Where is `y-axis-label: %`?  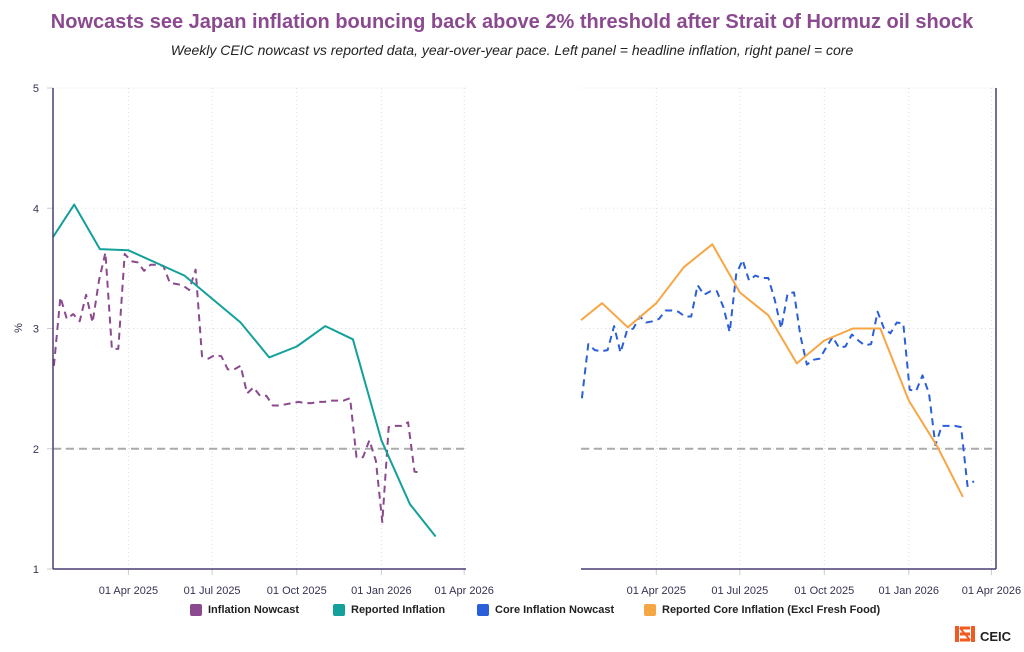 y-axis-label: % is located at coordinates (19, 328).